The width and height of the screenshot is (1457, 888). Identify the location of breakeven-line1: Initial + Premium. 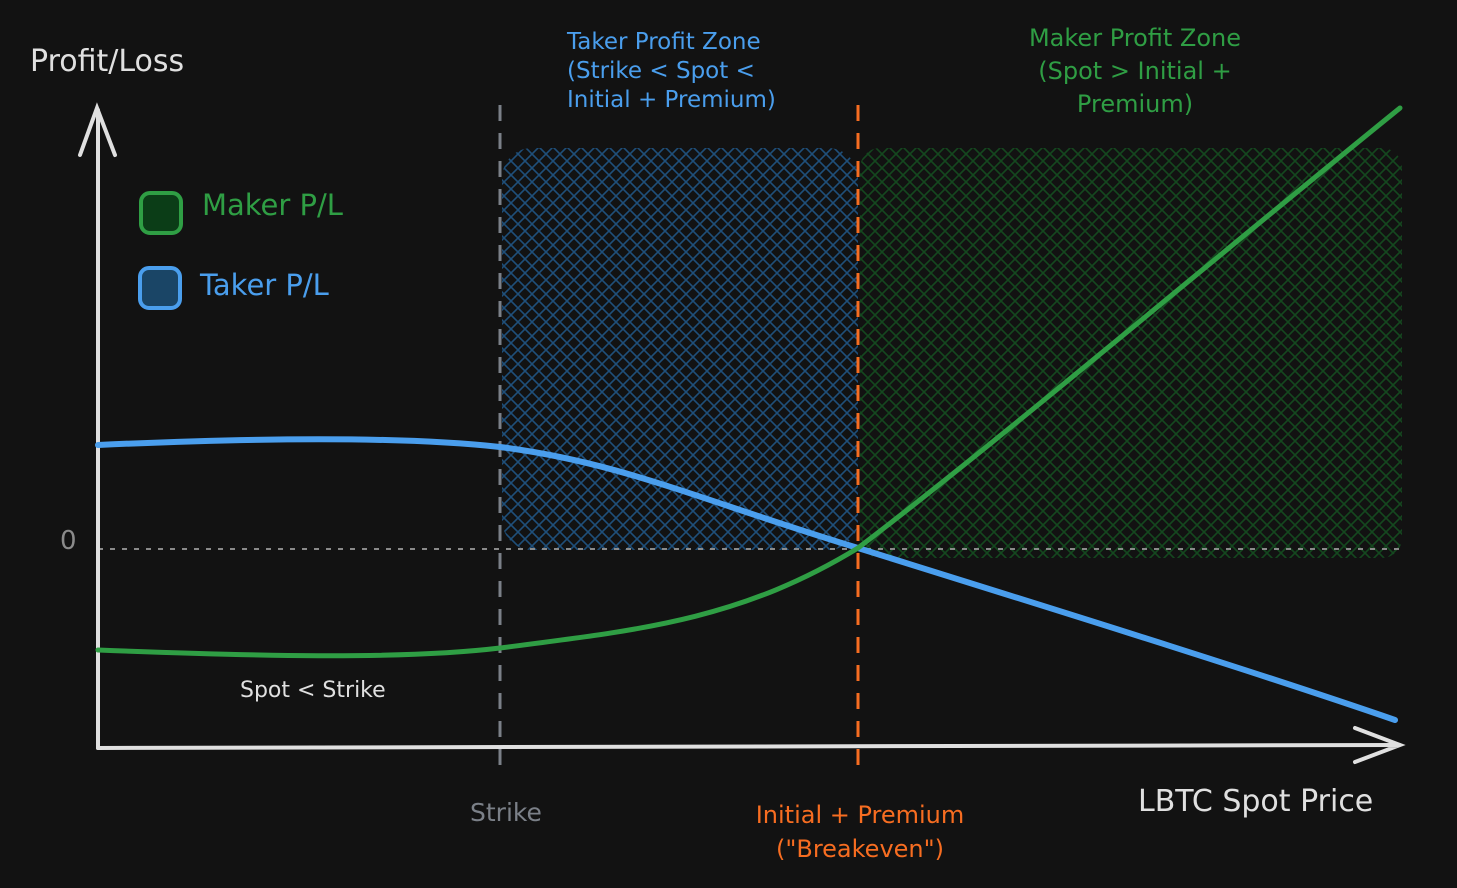
(860, 815).